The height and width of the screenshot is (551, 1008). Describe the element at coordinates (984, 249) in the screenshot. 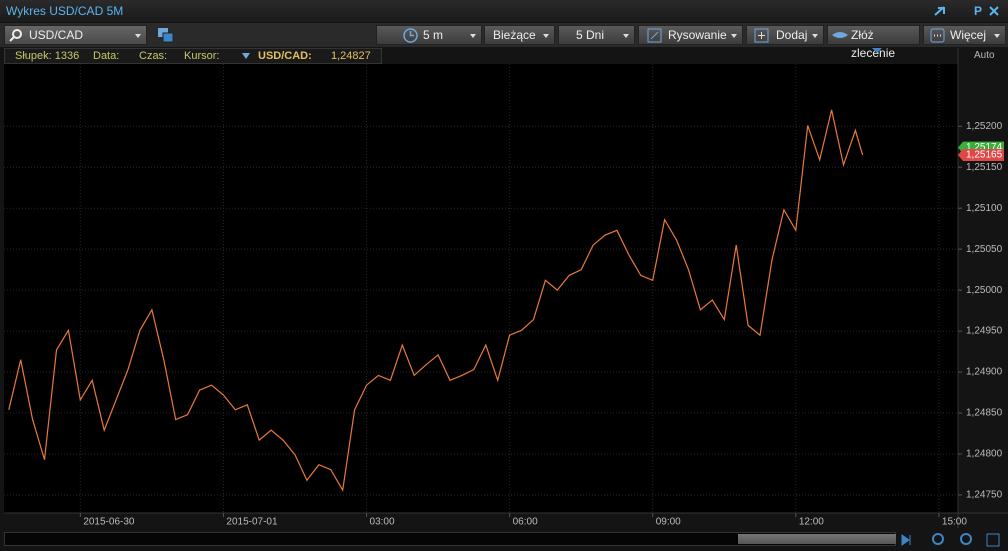

I see `y-tick-label: 1,25050` at that location.